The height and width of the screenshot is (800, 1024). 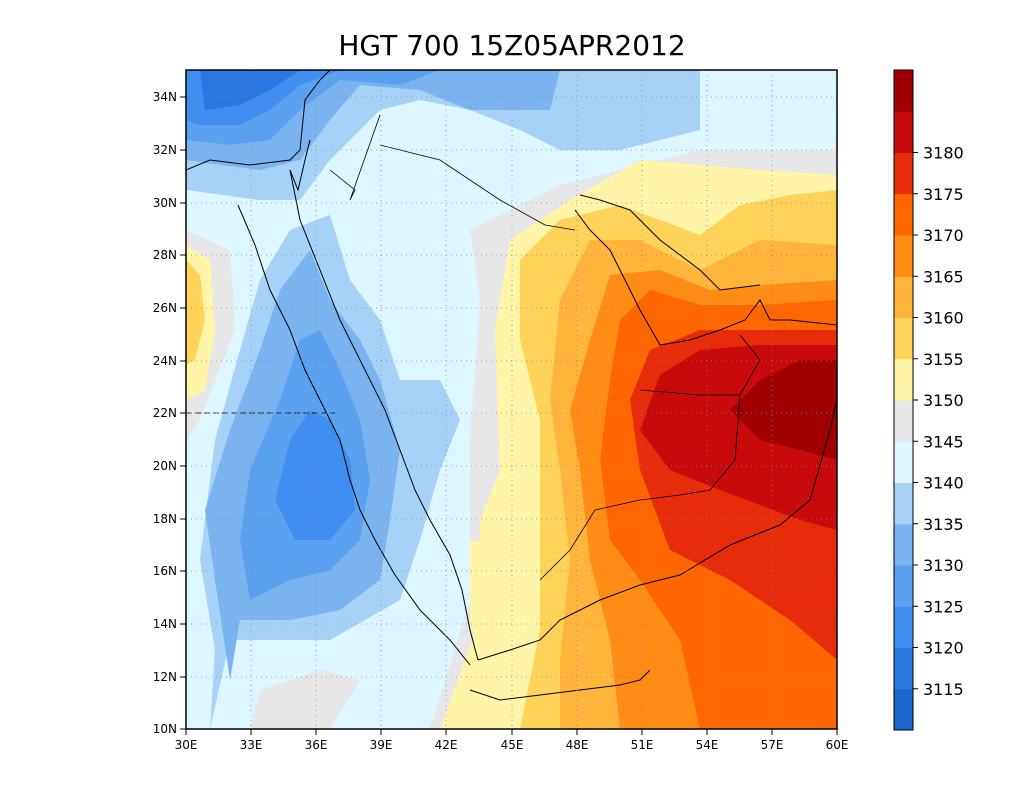 What do you see at coordinates (165, 203) in the screenshot?
I see `lat-label: 30N` at bounding box center [165, 203].